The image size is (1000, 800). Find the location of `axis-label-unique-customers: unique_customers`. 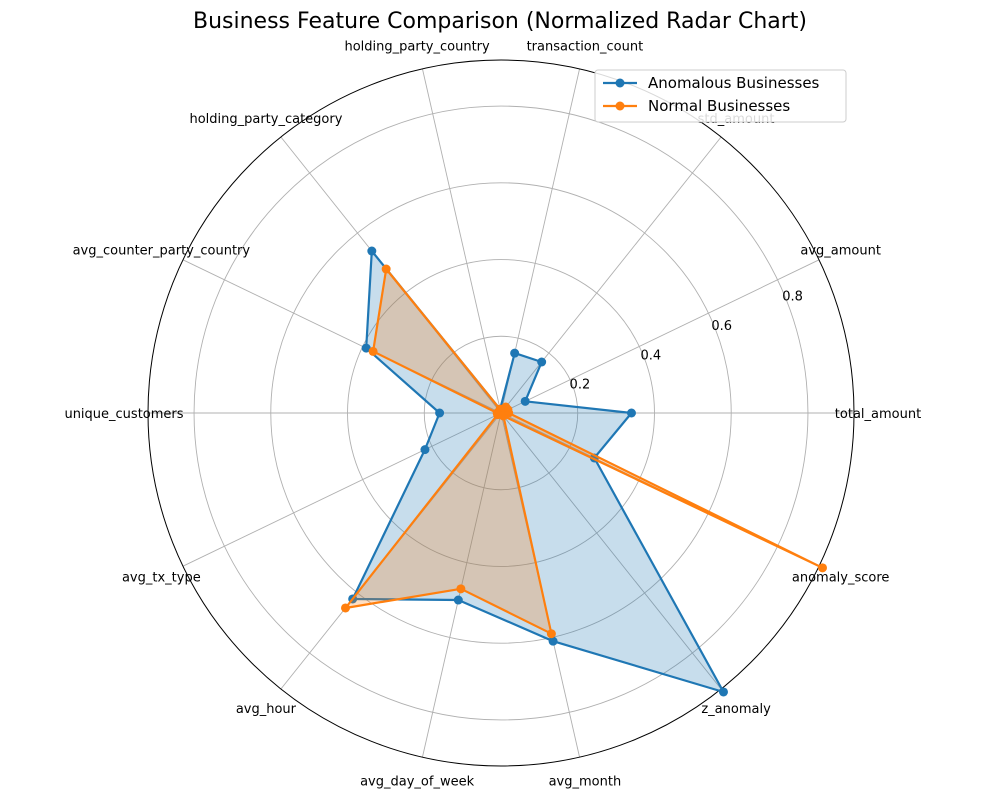

axis-label-unique-customers: unique_customers is located at coordinates (123, 414).